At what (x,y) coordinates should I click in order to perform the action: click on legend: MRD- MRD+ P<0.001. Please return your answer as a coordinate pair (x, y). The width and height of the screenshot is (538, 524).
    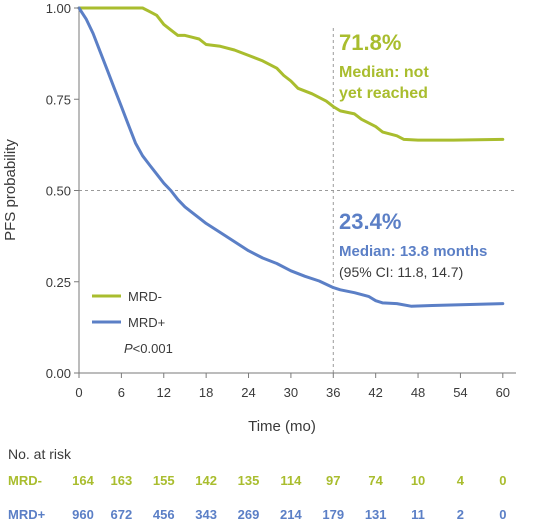
    Looking at the image, I should click on (132, 322).